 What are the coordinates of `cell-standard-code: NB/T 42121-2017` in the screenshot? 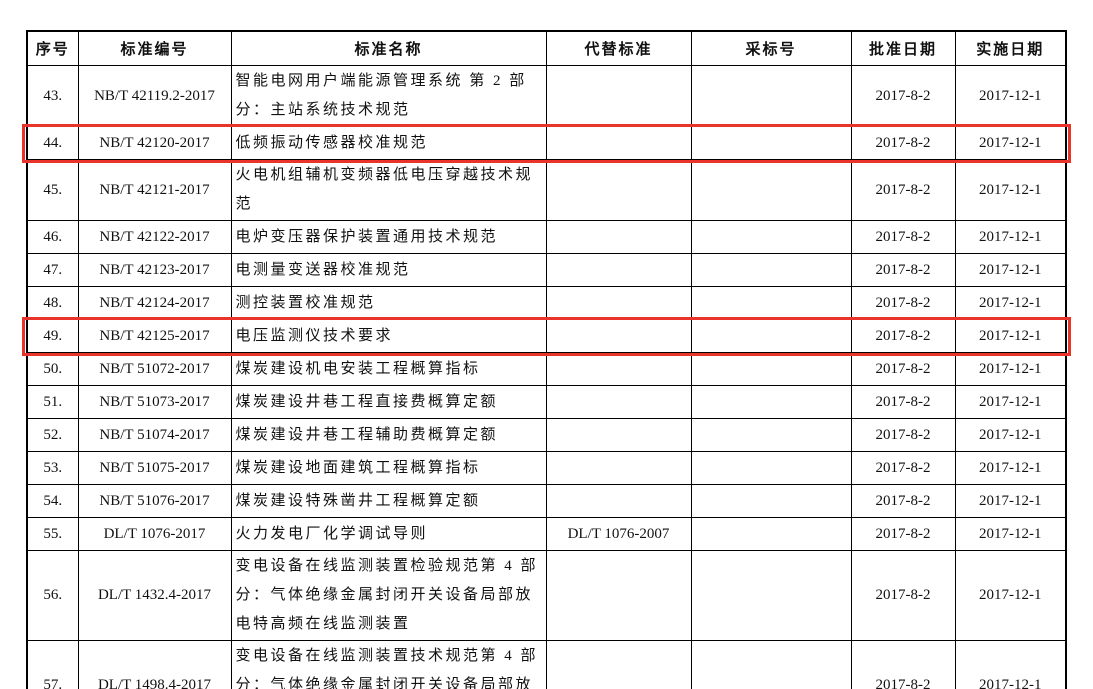 It's located at (154, 190).